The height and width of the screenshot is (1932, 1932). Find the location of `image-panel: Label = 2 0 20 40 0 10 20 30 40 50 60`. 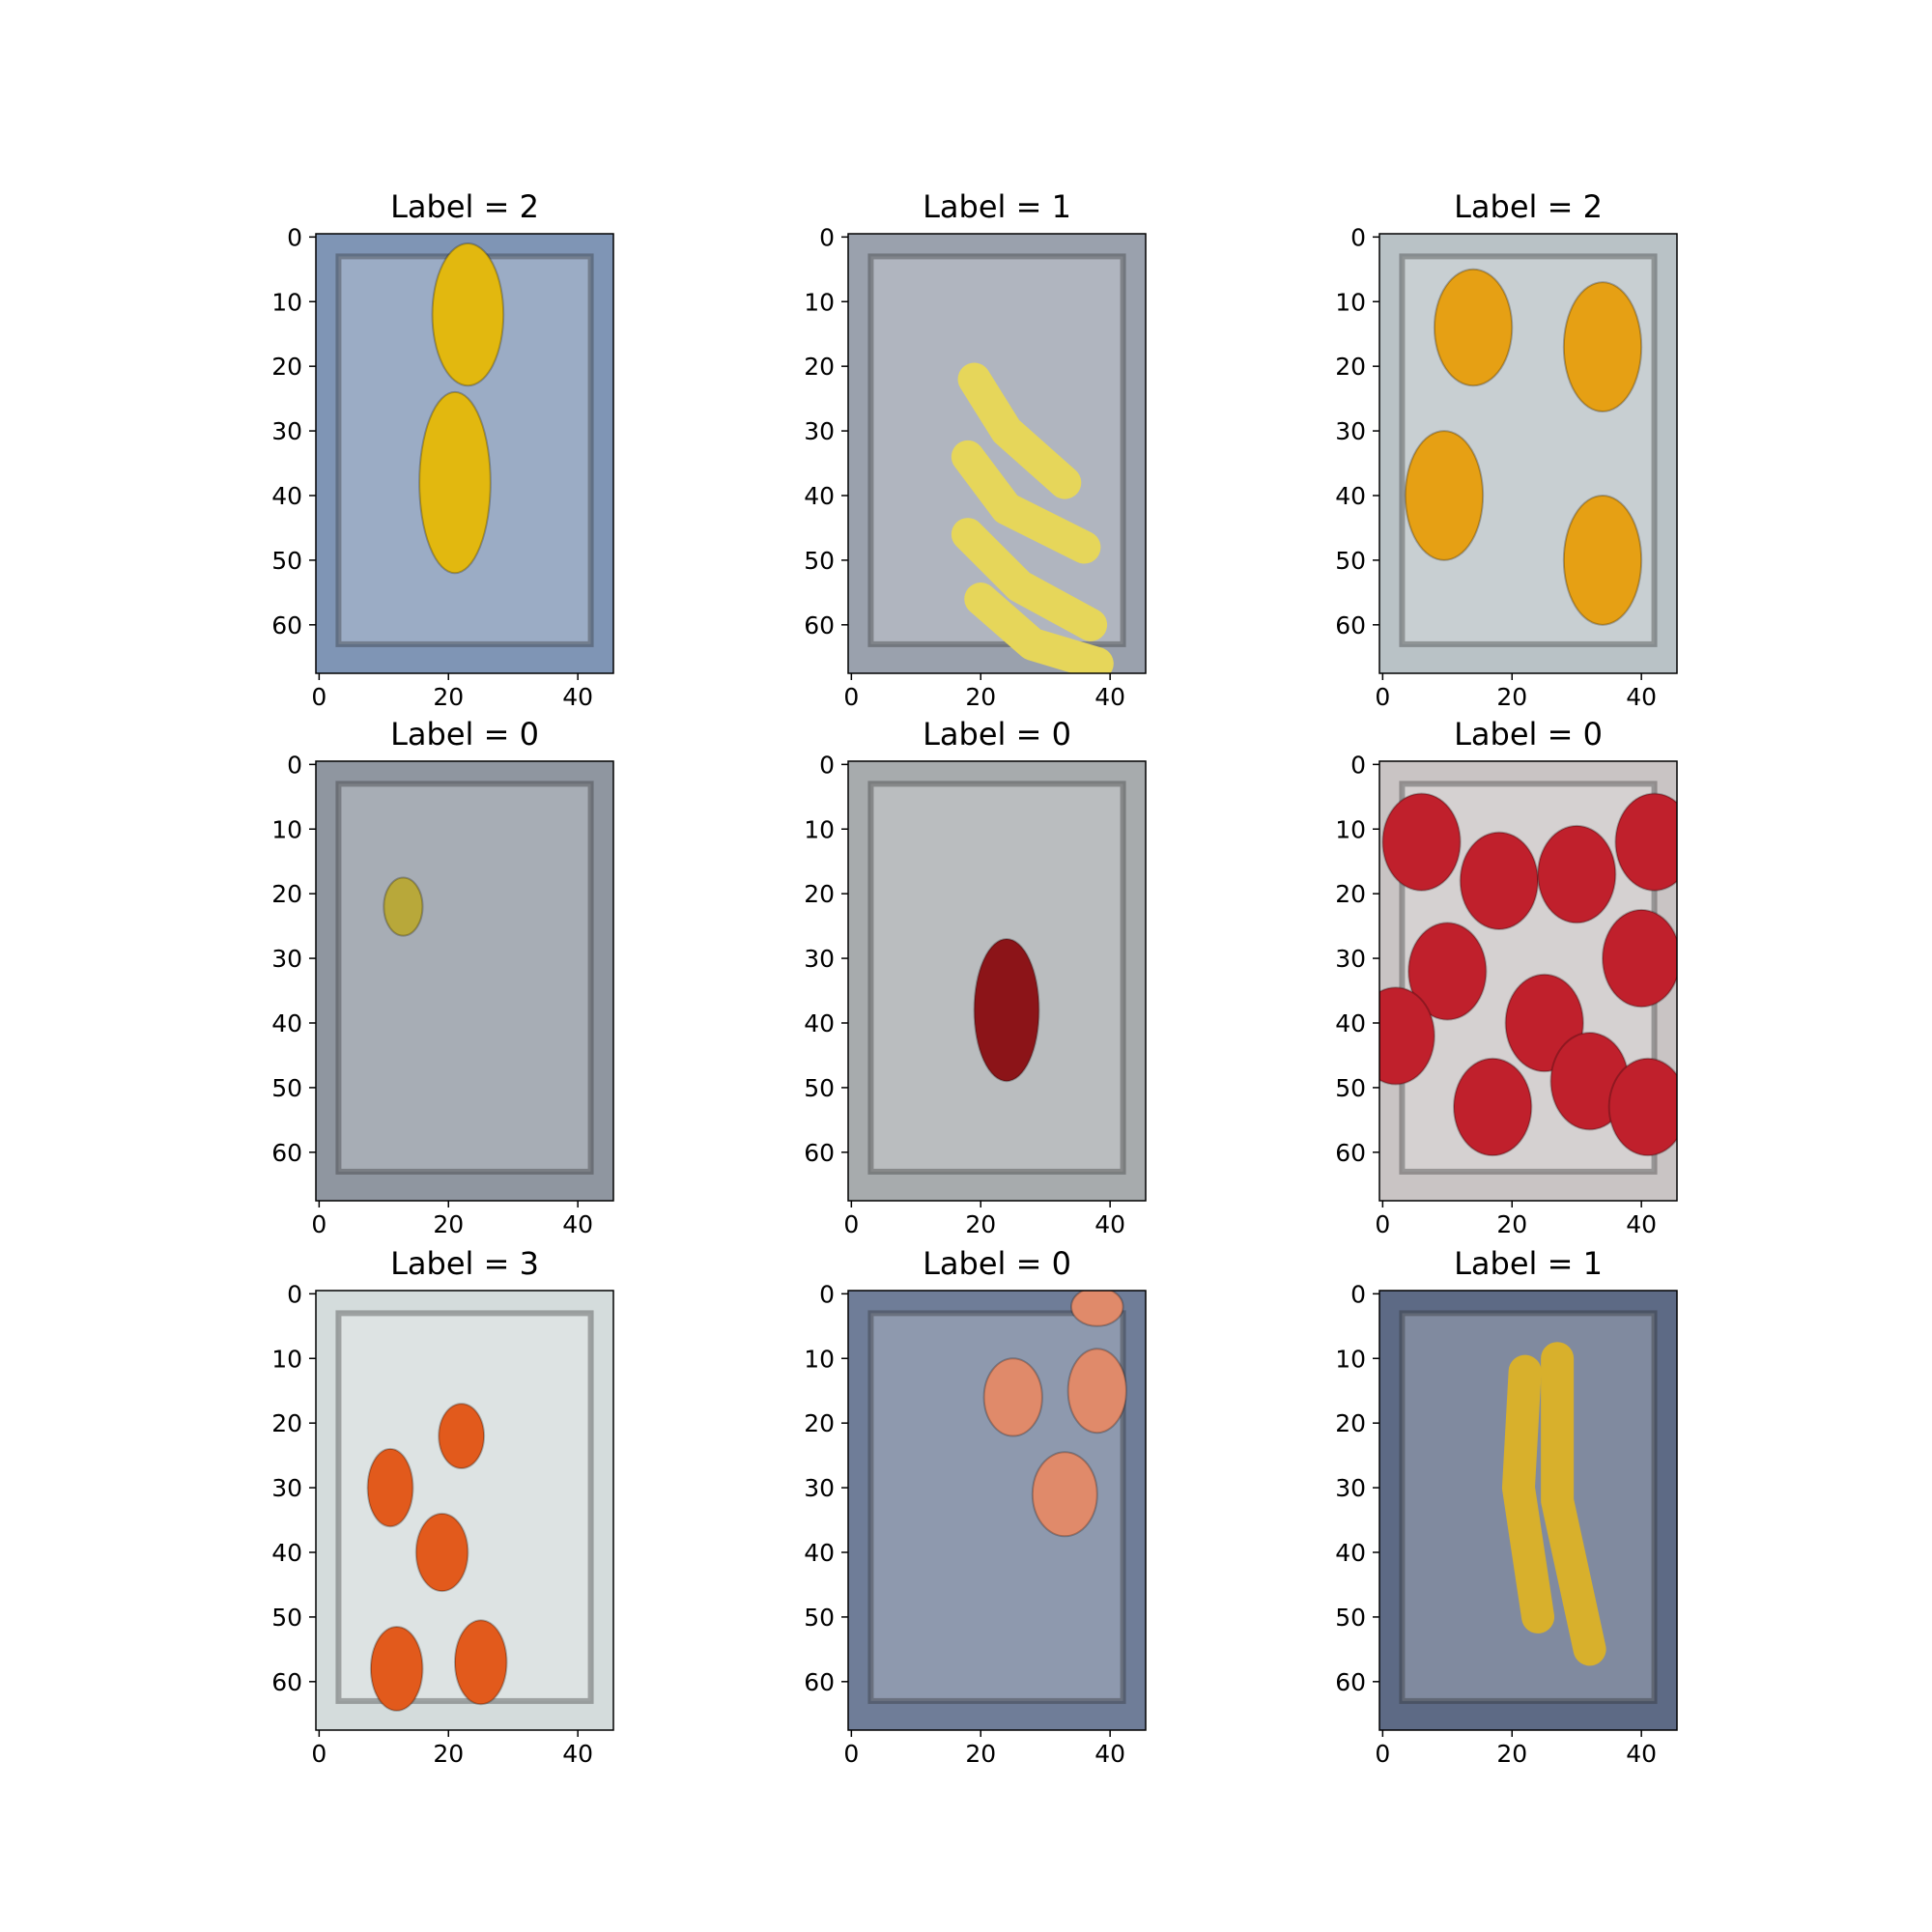

image-panel: Label = 2 0 20 40 0 10 20 30 40 50 60 is located at coordinates (442, 449).